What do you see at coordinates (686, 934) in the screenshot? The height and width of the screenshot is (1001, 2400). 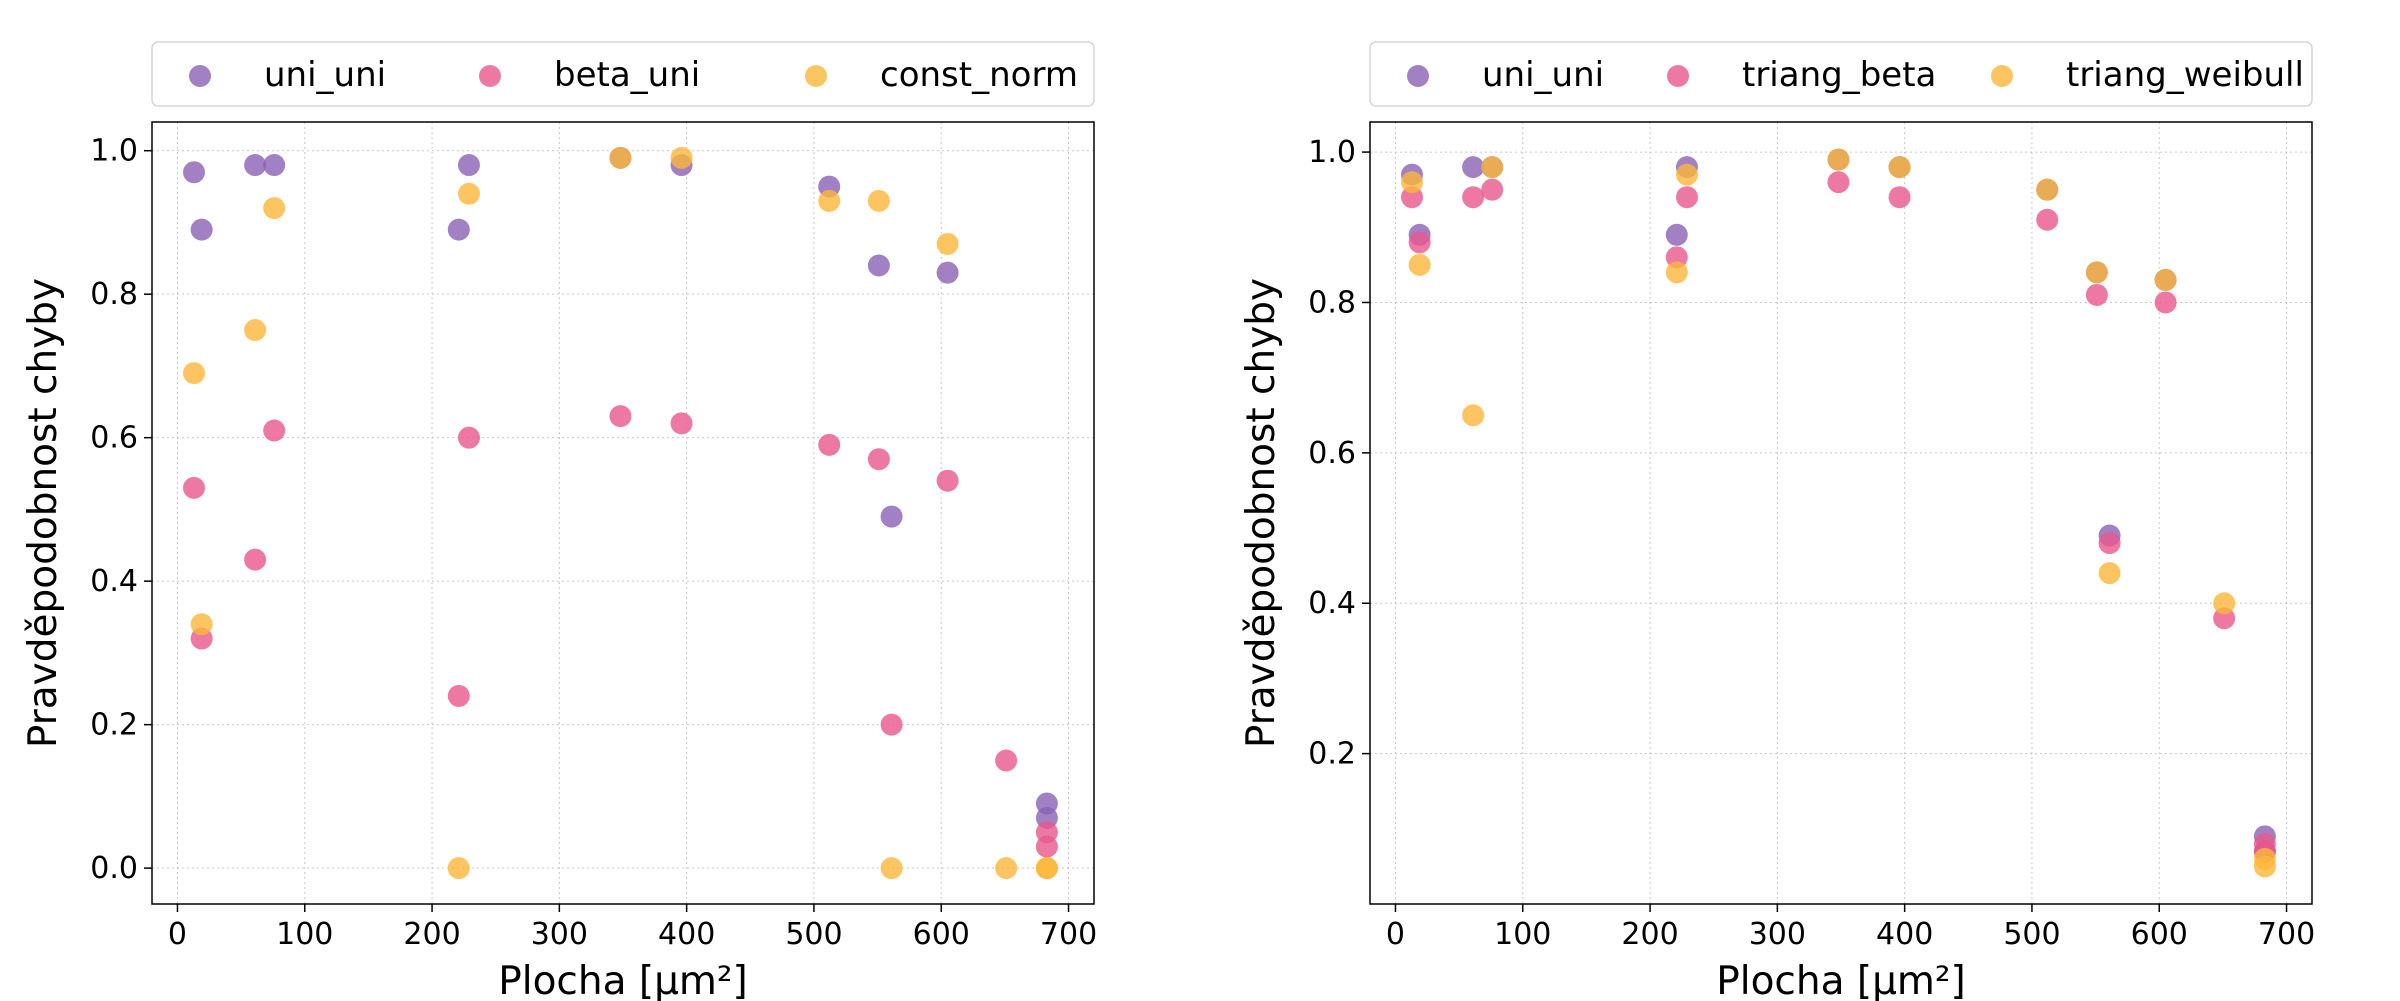 I see `x-tick-label: 400` at bounding box center [686, 934].